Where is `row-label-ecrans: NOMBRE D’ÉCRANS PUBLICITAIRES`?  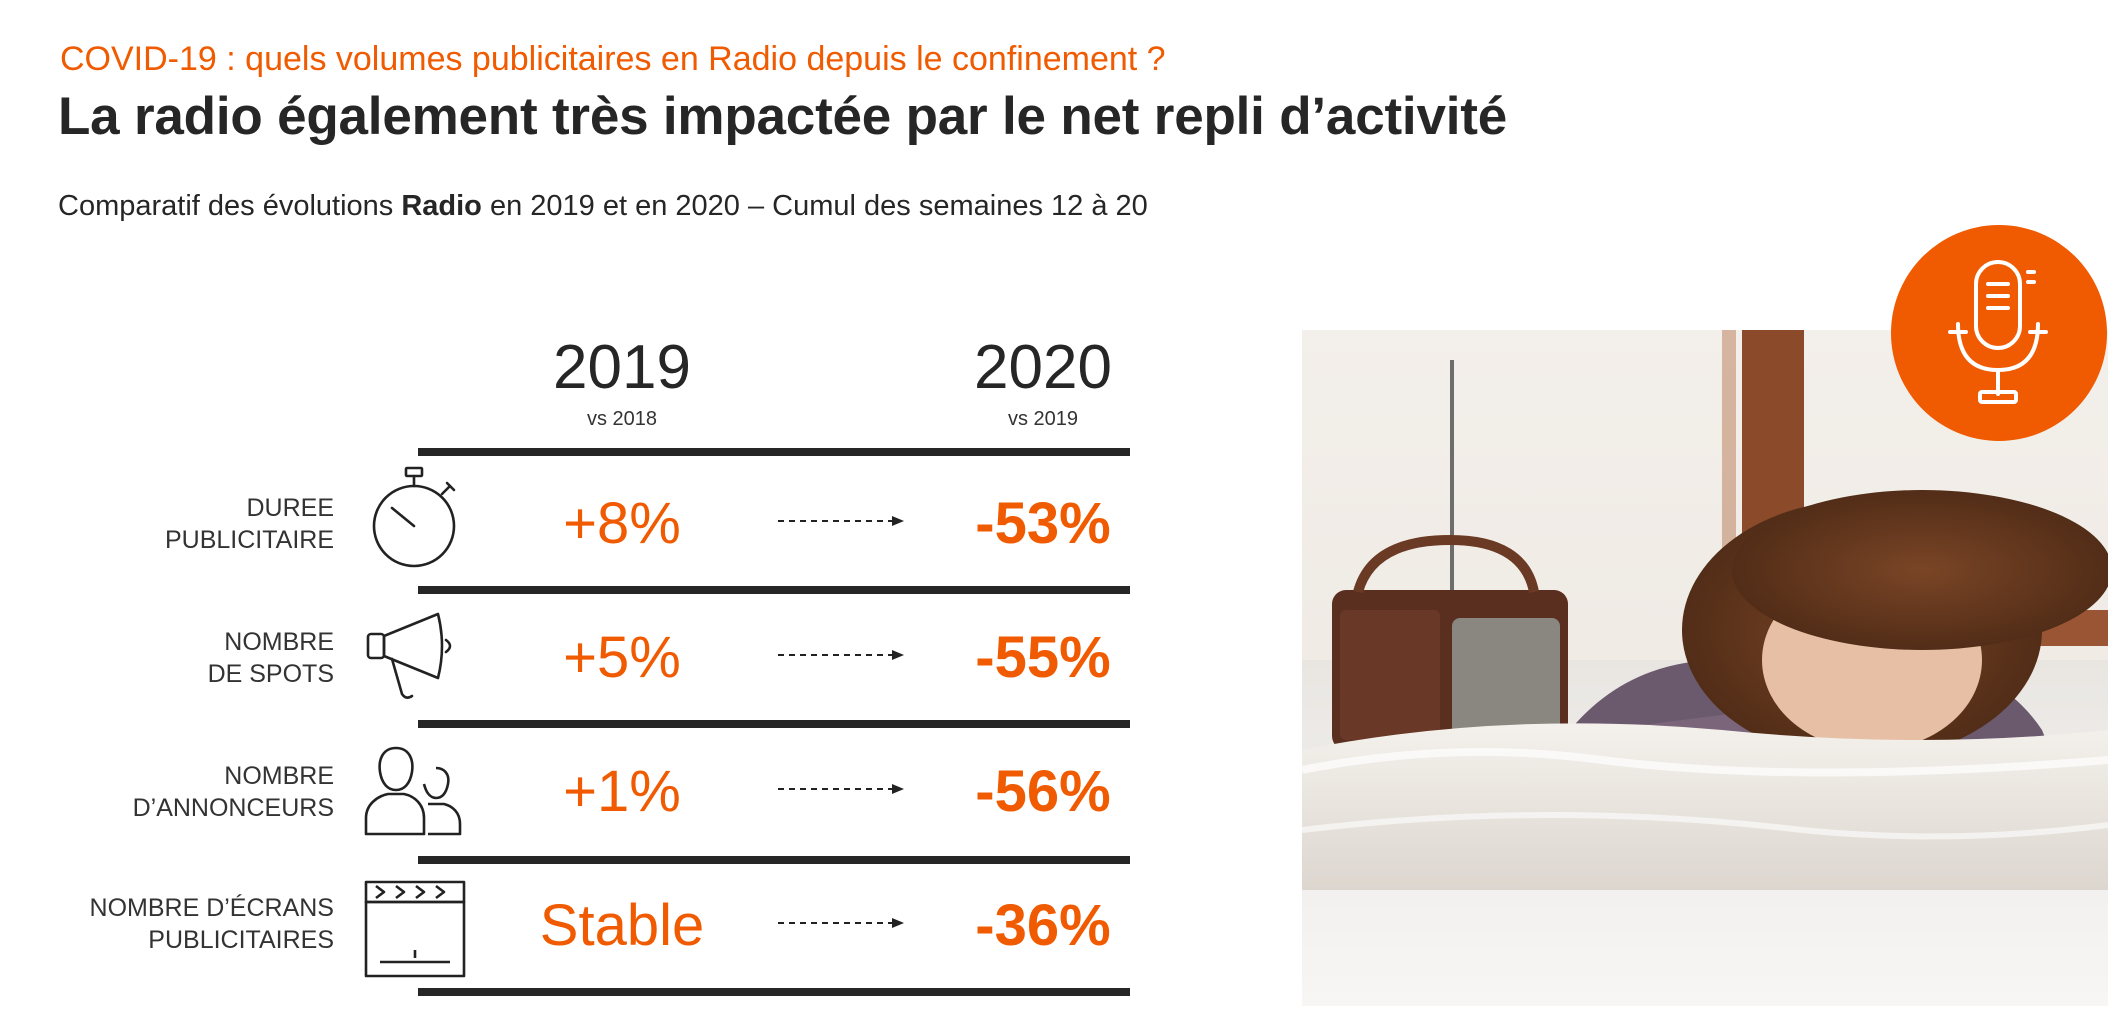
row-label-ecrans: NOMBRE D’ÉCRANS PUBLICITAIRES is located at coordinates (194, 924).